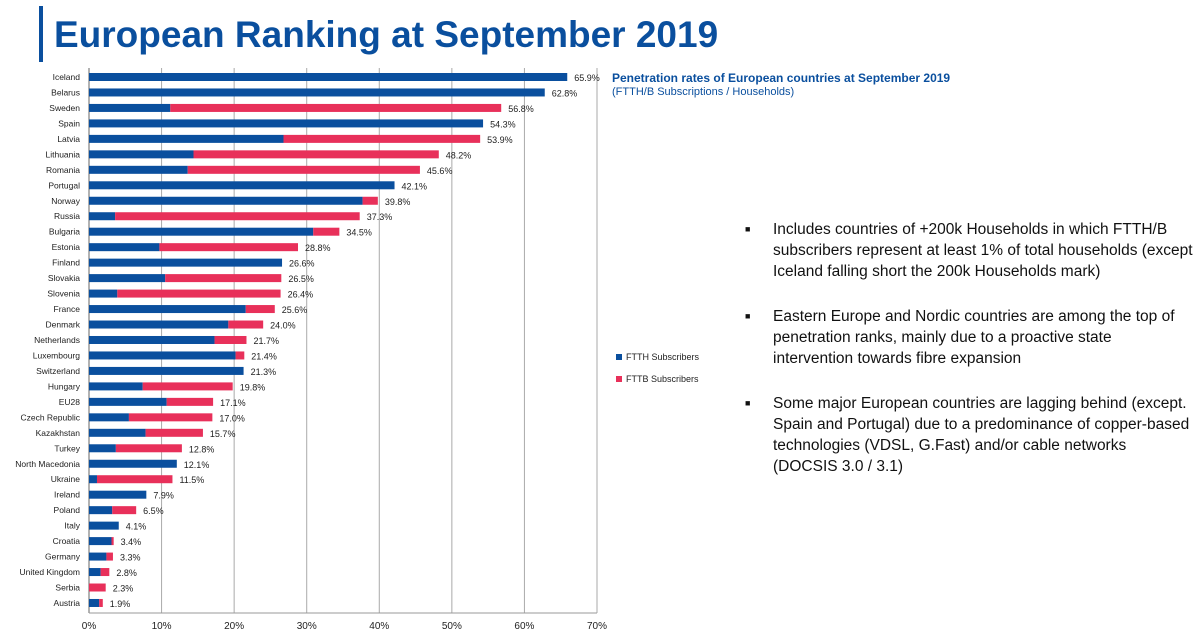  What do you see at coordinates (197, 465) in the screenshot?
I see `data-label: 12.1%` at bounding box center [197, 465].